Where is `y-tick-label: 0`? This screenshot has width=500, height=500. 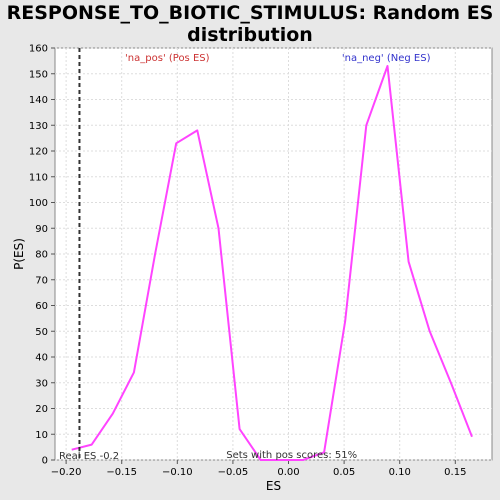 y-tick-label: 0 is located at coordinates (45, 461).